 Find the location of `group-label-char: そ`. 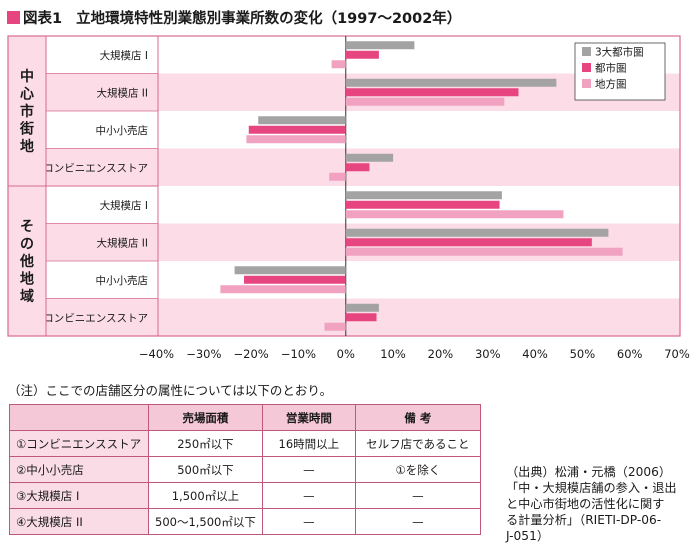

group-label-char: そ is located at coordinates (27, 227).